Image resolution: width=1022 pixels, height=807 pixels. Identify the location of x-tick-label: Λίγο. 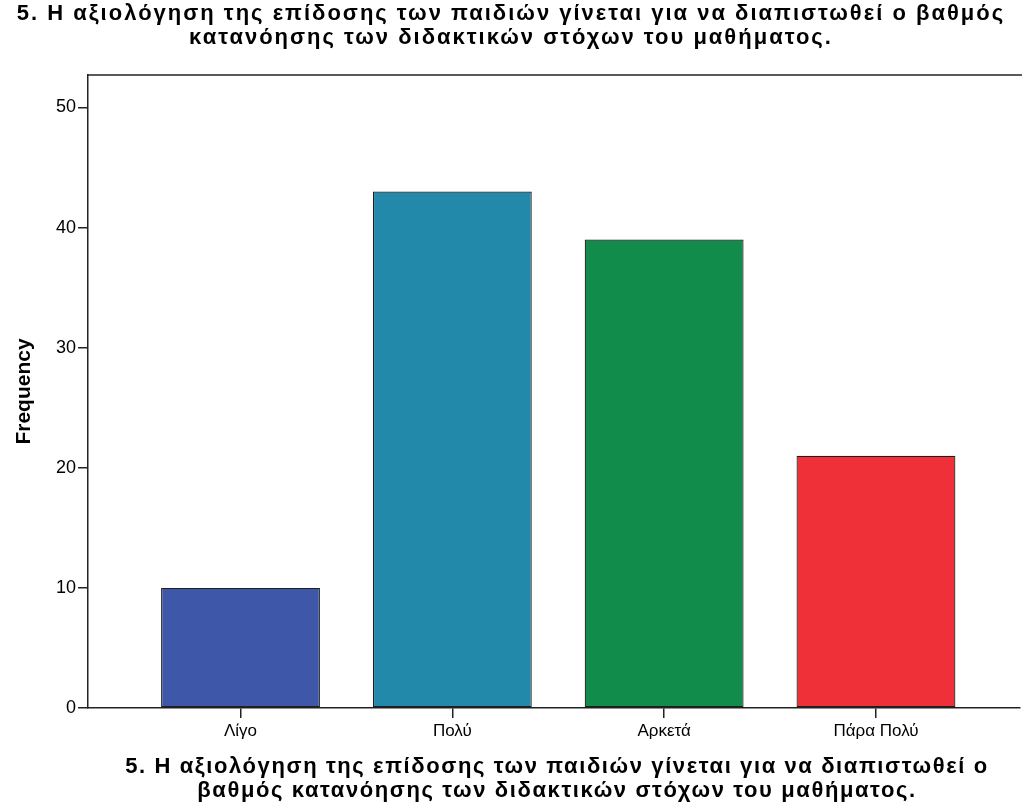
(240, 730).